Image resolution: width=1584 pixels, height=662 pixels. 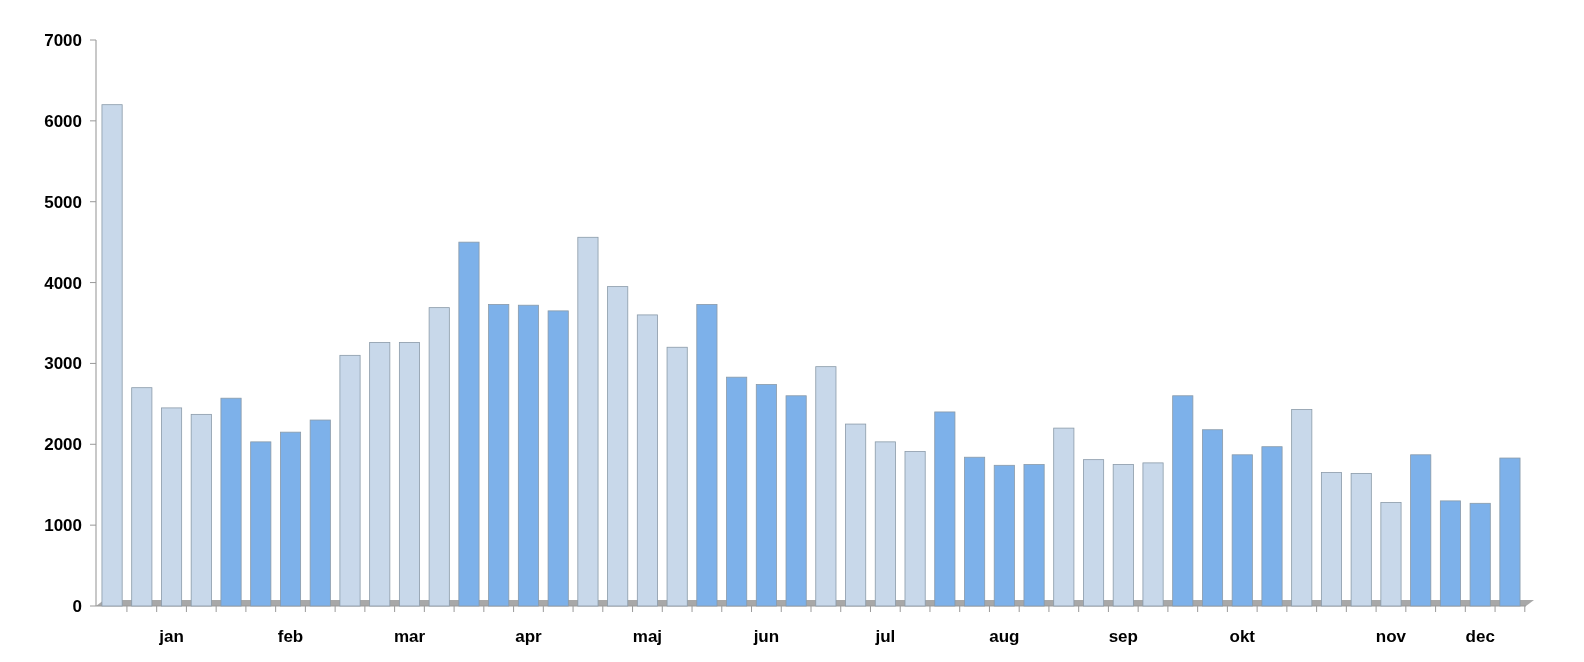 What do you see at coordinates (885, 636) in the screenshot?
I see `x-tick-label: jul` at bounding box center [885, 636].